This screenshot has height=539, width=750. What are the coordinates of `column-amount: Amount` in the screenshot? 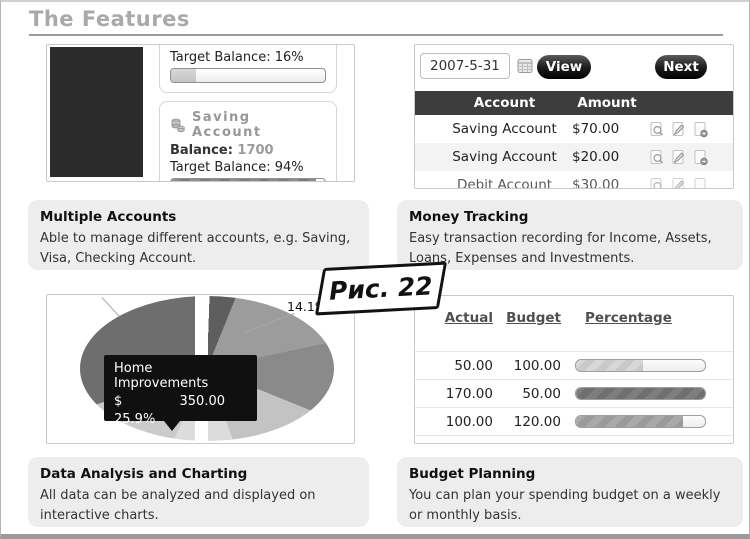 It's located at (607, 103).